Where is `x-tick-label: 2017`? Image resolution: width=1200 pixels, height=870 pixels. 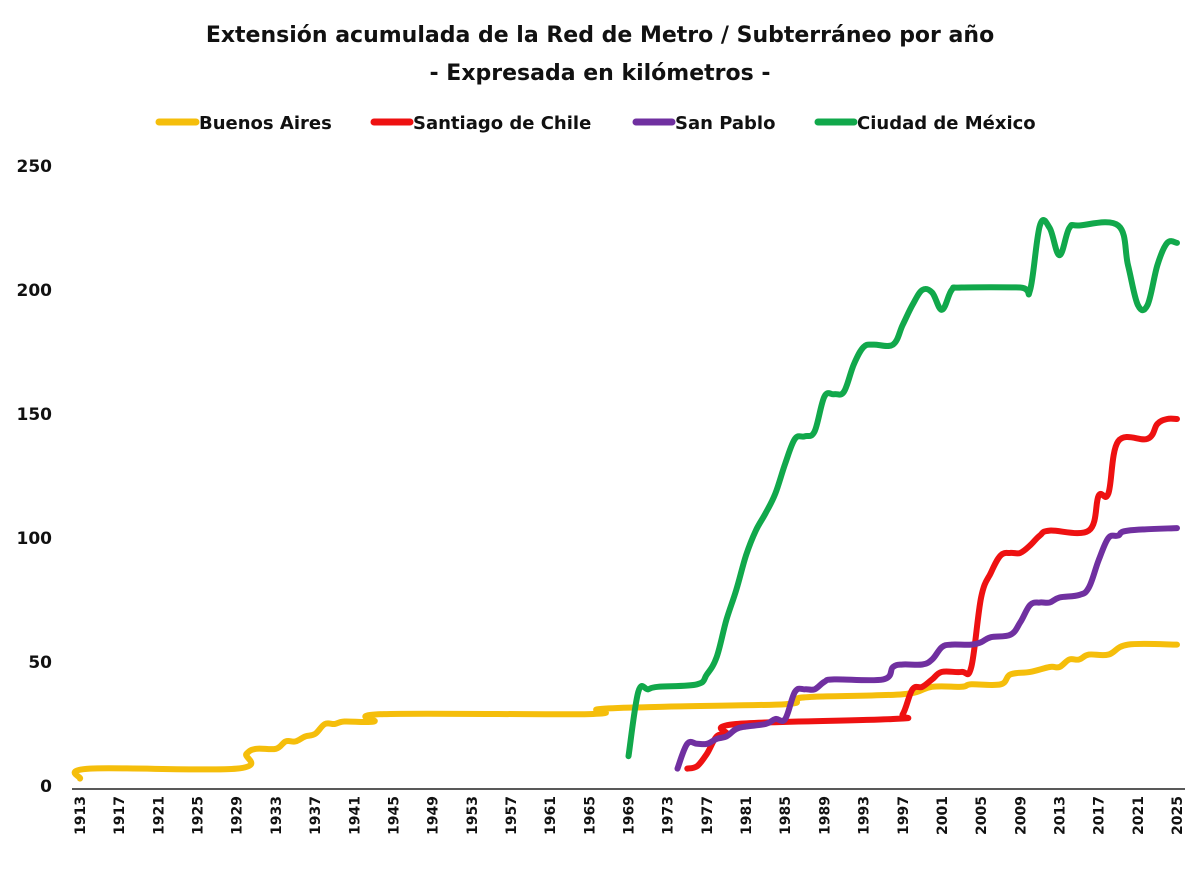 x-tick-label: 2017 is located at coordinates (1100, 815).